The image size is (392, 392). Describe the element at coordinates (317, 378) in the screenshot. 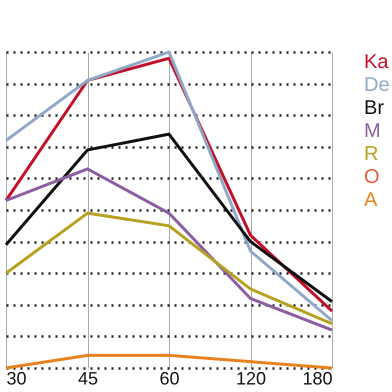

I see `x-tick-label: 180` at that location.